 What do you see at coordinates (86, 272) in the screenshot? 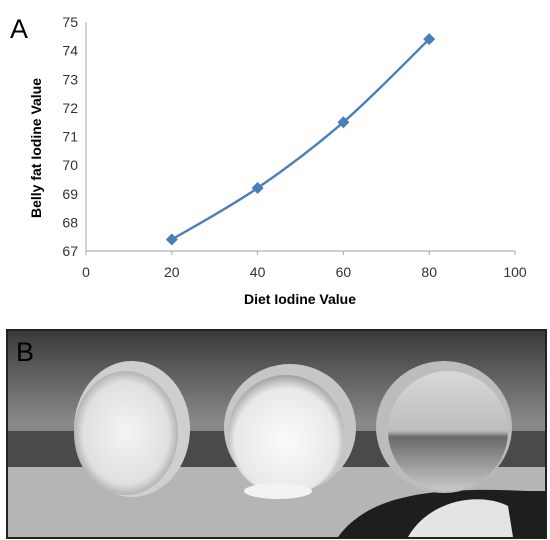
I see `x-tick-label: 0` at bounding box center [86, 272].